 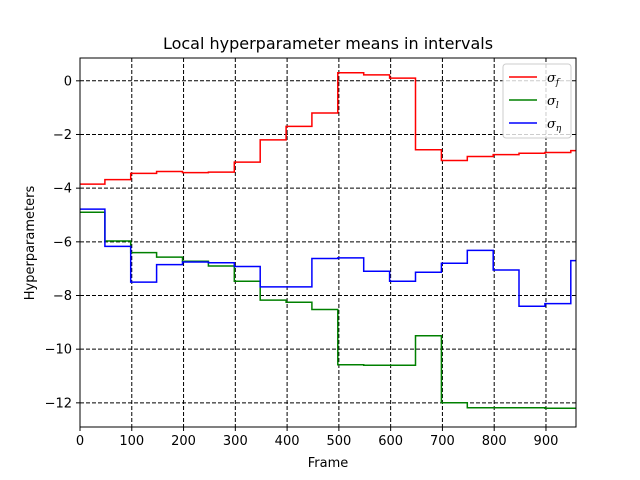 I want to click on x-tick-label: 900, so click(x=546, y=441).